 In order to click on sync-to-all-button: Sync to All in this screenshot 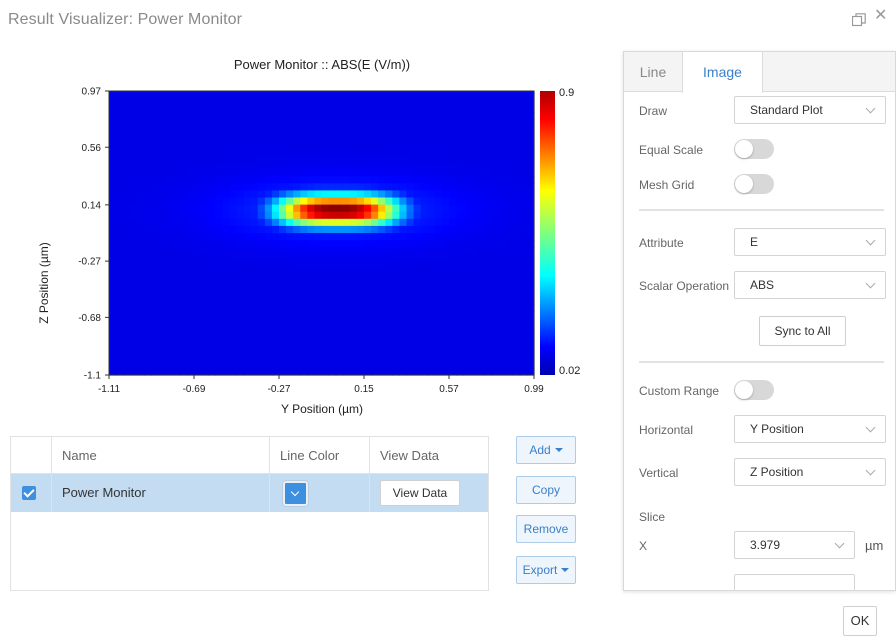, I will do `click(802, 331)`.